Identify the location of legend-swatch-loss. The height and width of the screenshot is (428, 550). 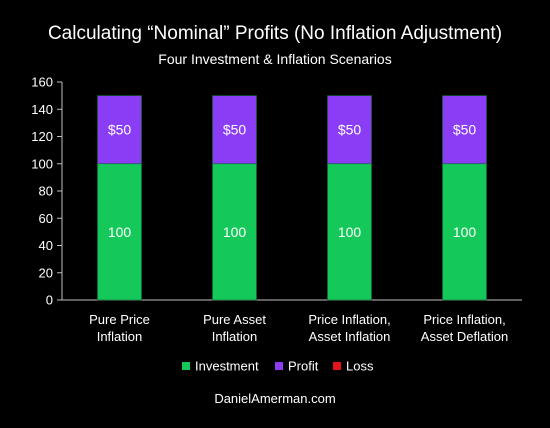
(337, 366).